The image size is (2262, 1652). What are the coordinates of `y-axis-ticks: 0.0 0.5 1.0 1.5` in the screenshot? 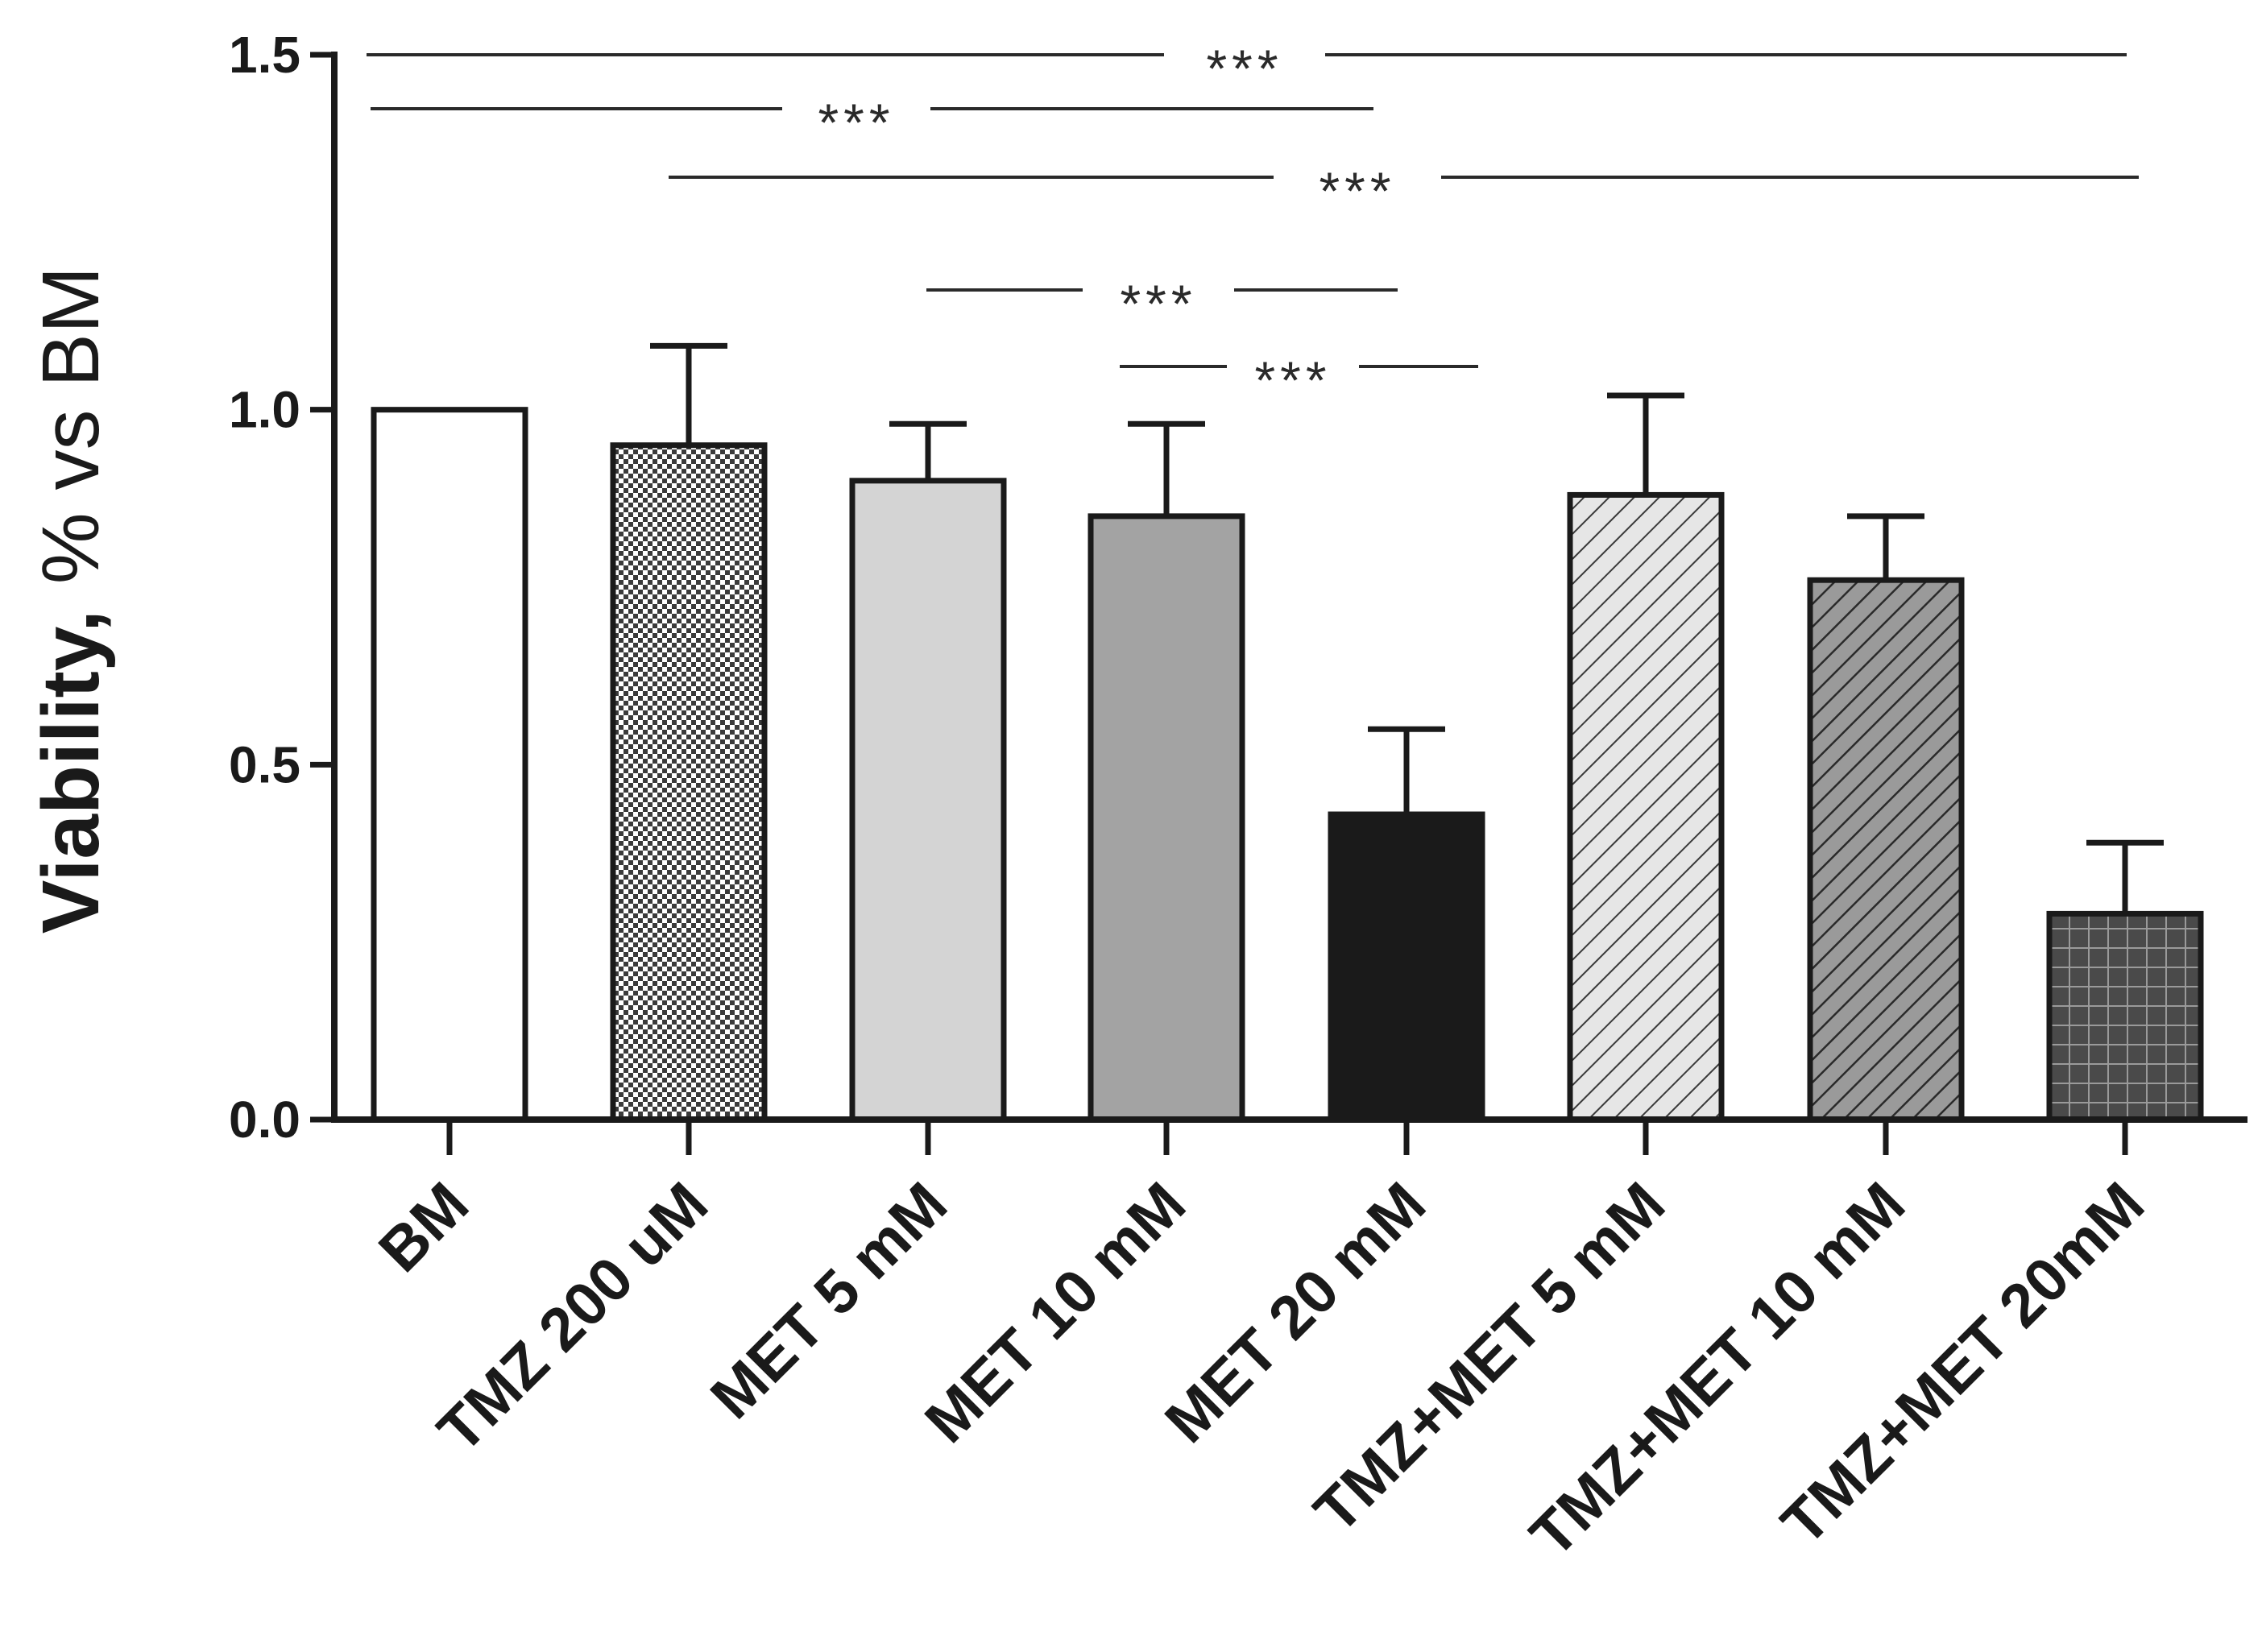 It's located at (281, 587).